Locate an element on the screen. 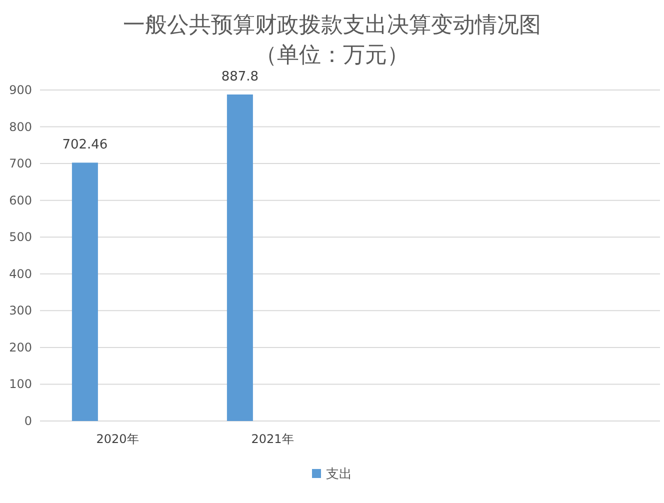 The width and height of the screenshot is (664, 503). chart-title: 一般公共预算财政拨款支出决算变动情况图 is located at coordinates (332, 25).